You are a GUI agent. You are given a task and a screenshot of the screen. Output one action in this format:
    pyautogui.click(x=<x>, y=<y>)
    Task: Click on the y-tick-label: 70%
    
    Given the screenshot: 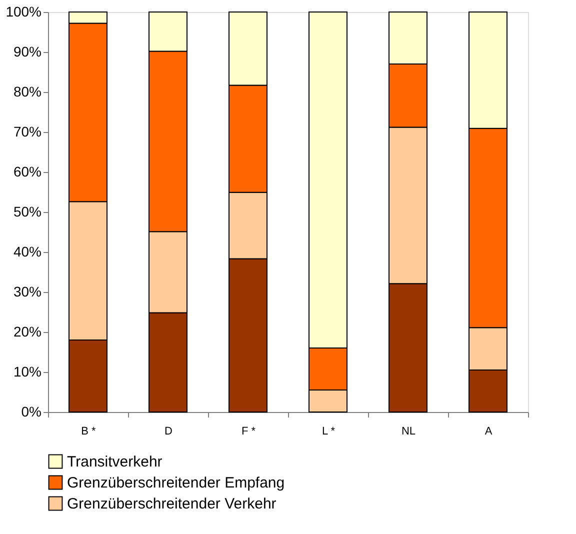 What is the action you would take?
    pyautogui.click(x=27, y=132)
    